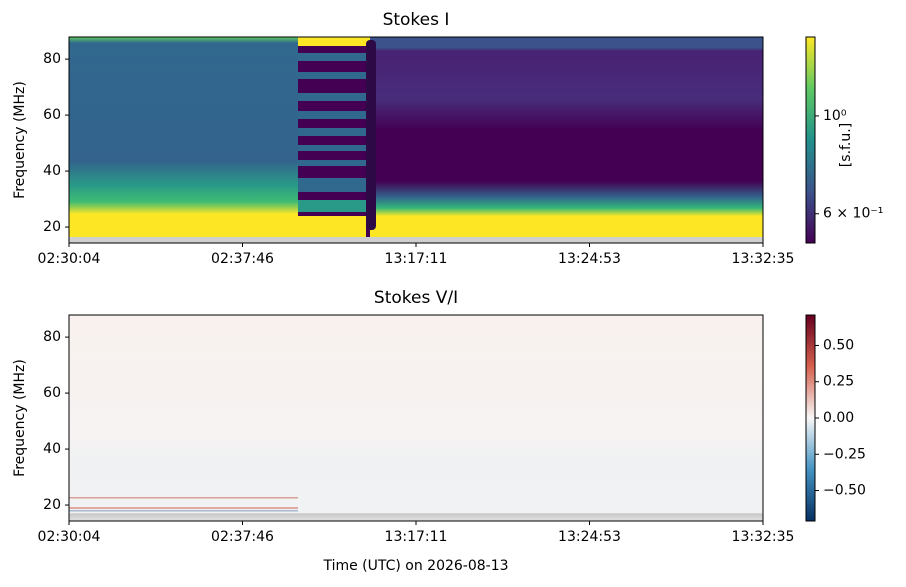 The image size is (906, 587). I want to click on colorbar-tick-label: 6 × 10⁻¹, so click(853, 214).